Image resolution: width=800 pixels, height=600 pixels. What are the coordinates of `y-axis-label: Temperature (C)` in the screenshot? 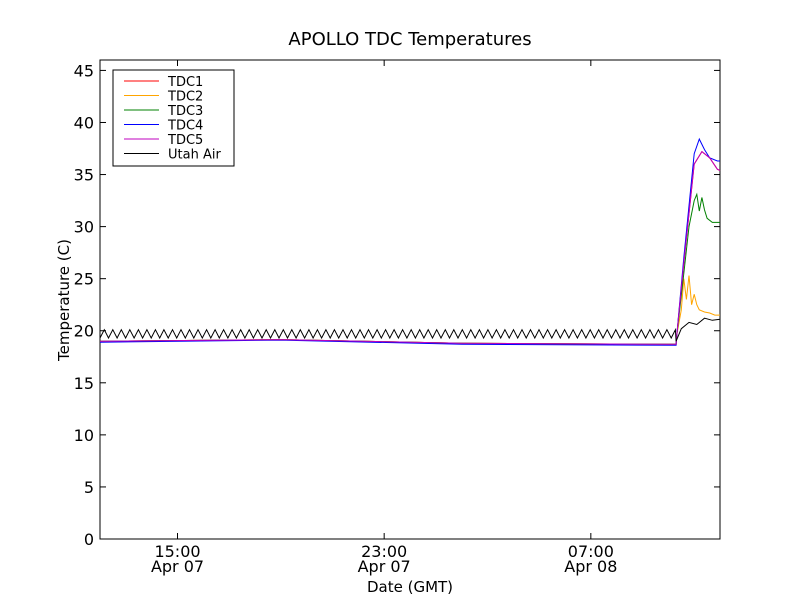 It's located at (64, 300).